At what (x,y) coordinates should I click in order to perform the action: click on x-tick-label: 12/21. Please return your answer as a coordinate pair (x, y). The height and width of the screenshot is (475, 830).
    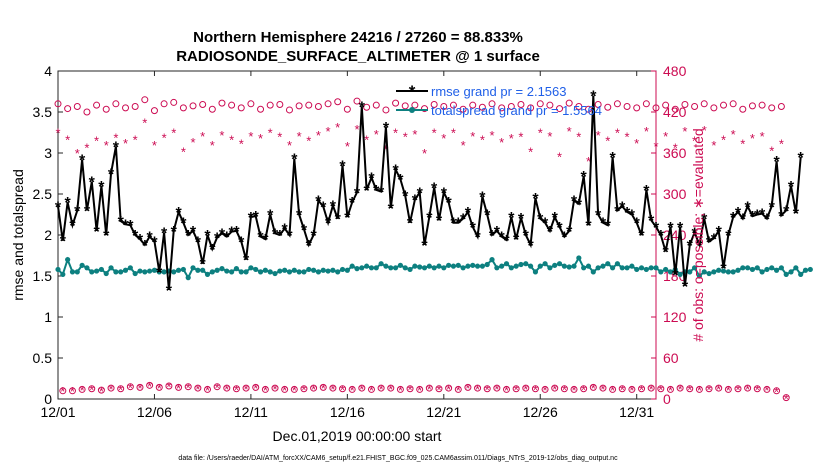
    Looking at the image, I should click on (443, 412).